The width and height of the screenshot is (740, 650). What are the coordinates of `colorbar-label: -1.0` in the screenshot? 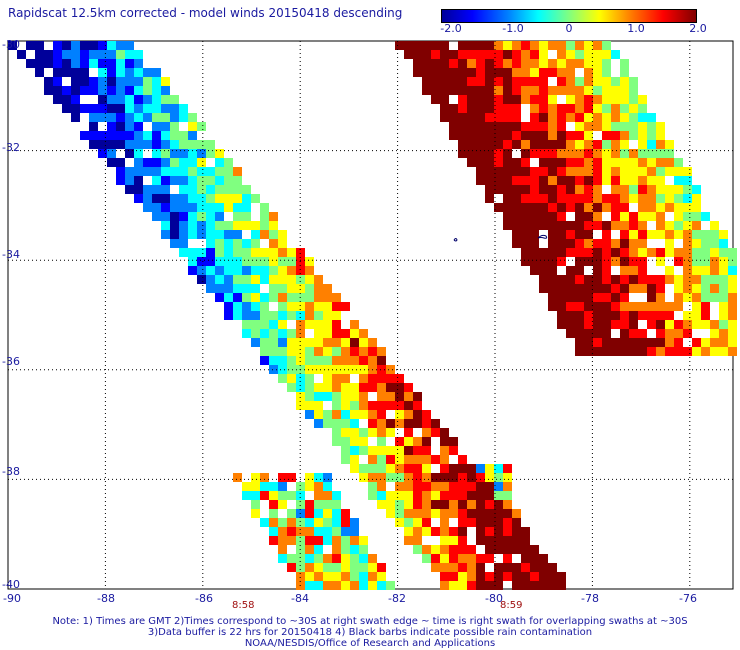 It's located at (513, 28).